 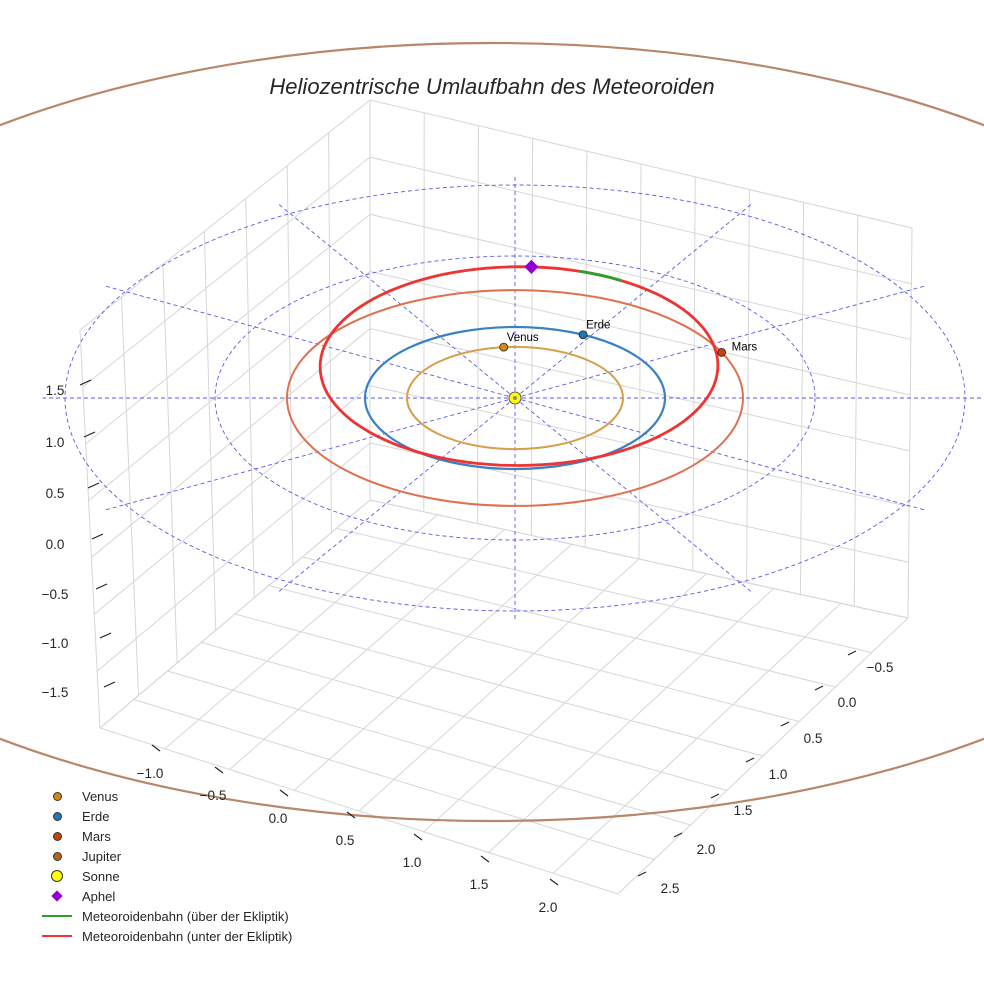 I want to click on legend-label: Jupiter, so click(x=102, y=856).